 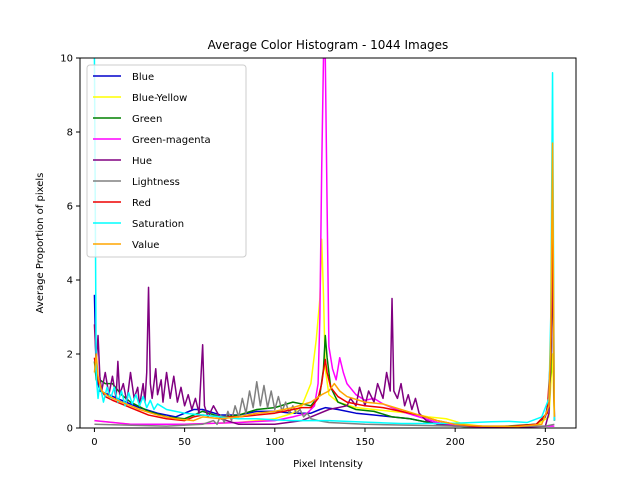 I want to click on x-tick-label-1: 50, so click(x=184, y=442).